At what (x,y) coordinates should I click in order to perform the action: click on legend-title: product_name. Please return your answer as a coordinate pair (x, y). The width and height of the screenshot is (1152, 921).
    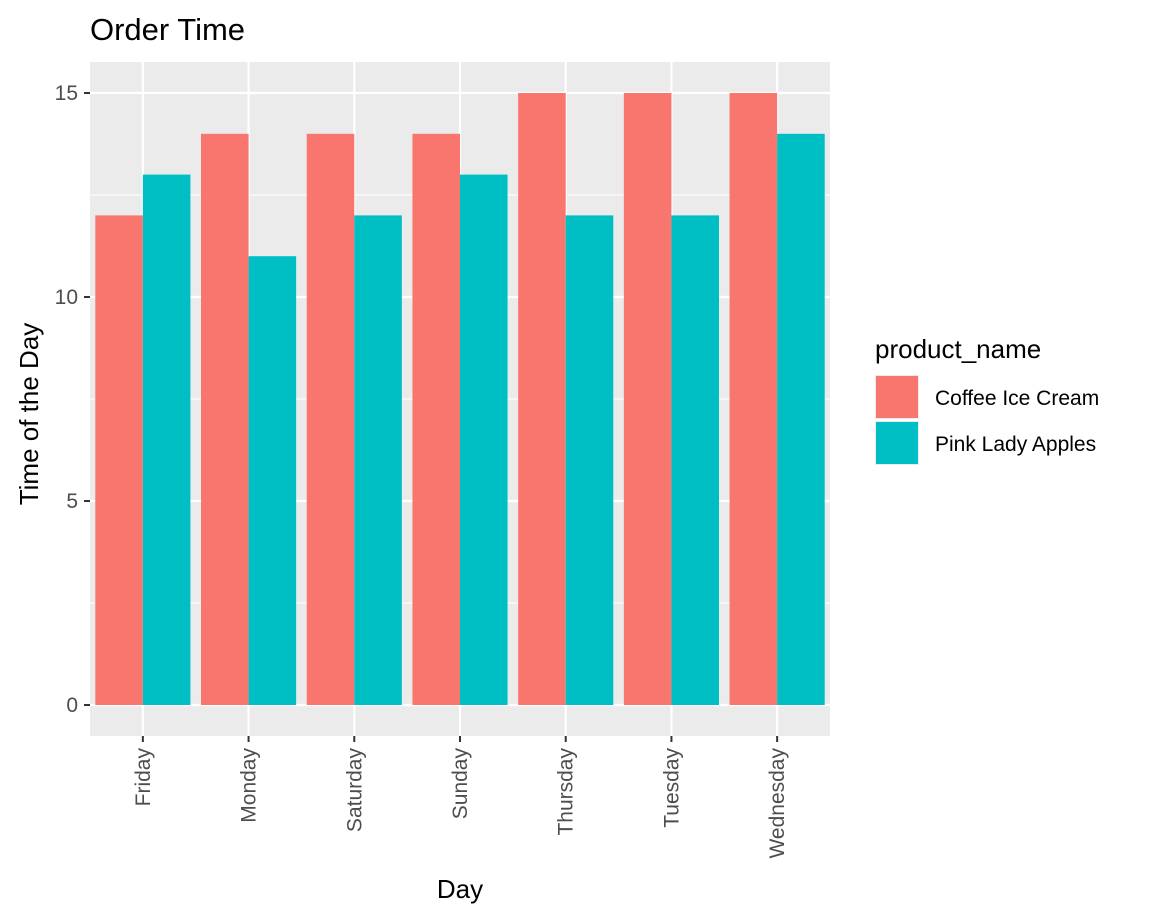
    Looking at the image, I should click on (958, 349).